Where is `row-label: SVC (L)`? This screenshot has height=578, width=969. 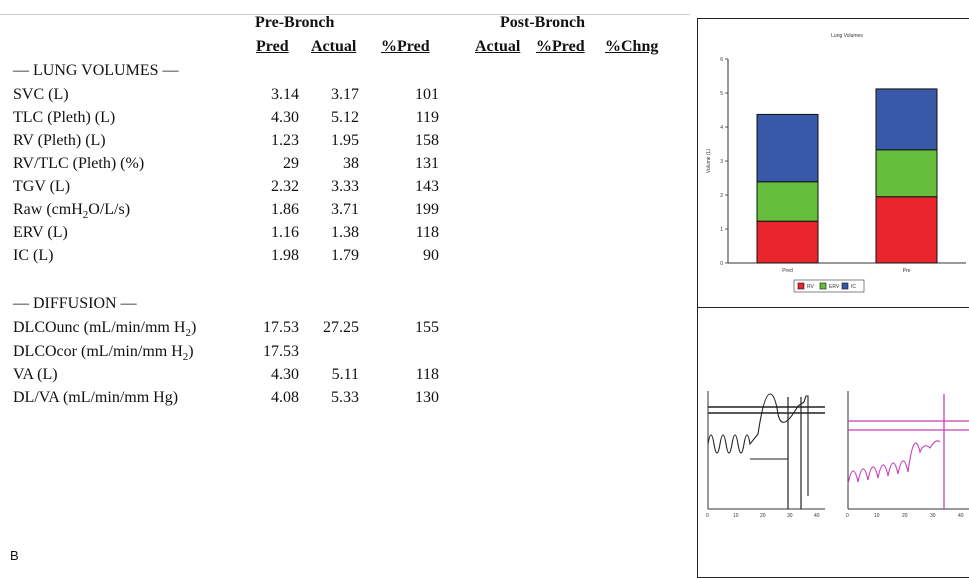 row-label: SVC (L) is located at coordinates (41, 94).